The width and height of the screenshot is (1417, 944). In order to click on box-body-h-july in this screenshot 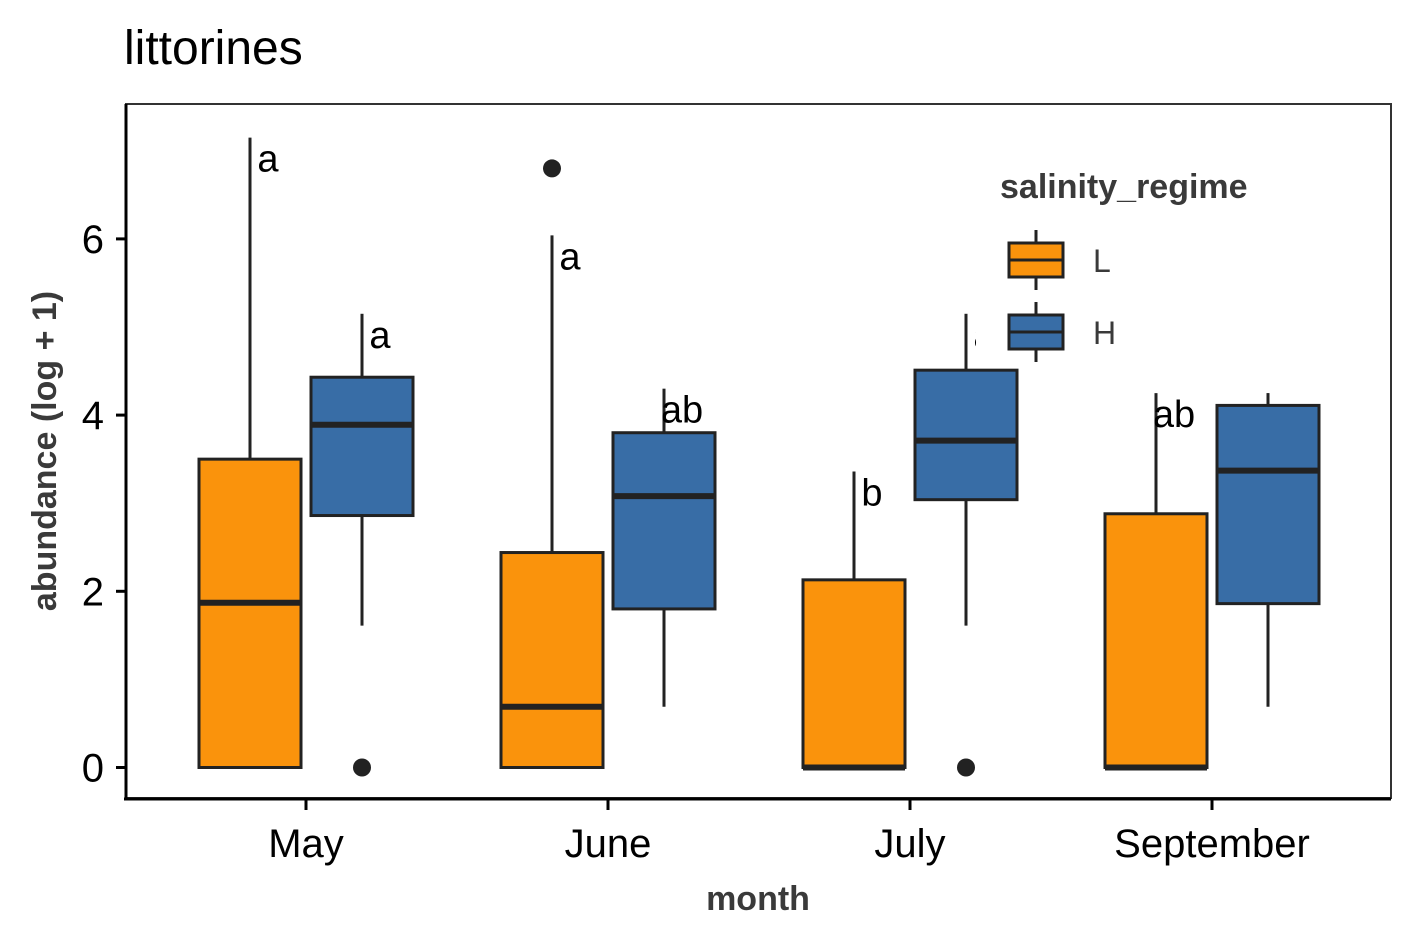, I will do `click(966, 435)`.